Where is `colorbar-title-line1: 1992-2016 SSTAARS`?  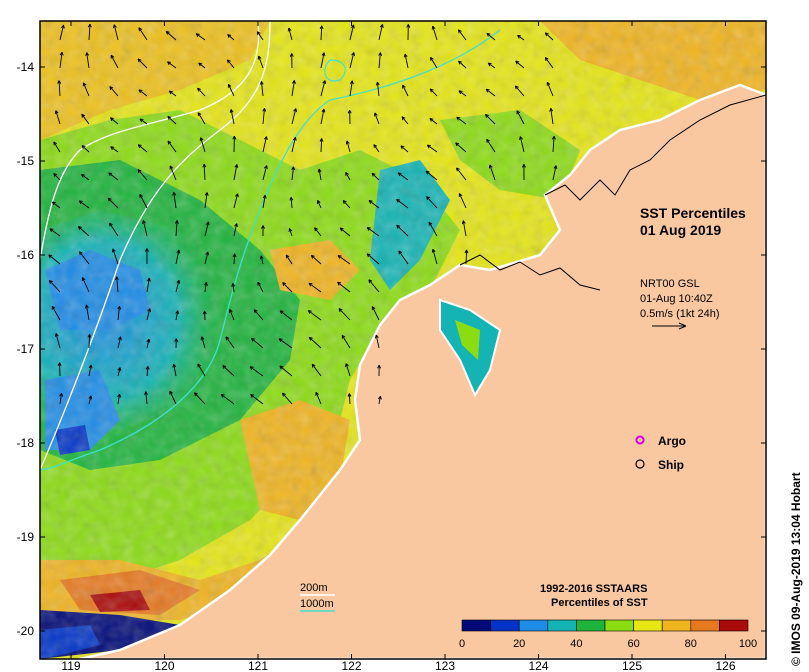
colorbar-title-line1: 1992-2016 SSTAARS is located at coordinates (593, 589).